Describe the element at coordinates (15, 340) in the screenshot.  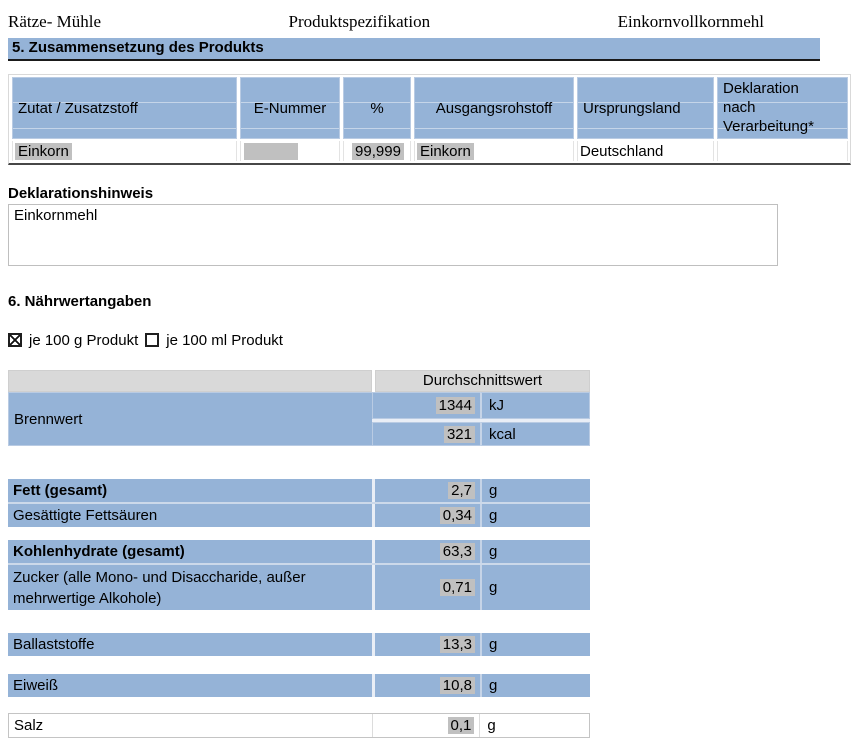
I see `checkbox-checked-icon` at that location.